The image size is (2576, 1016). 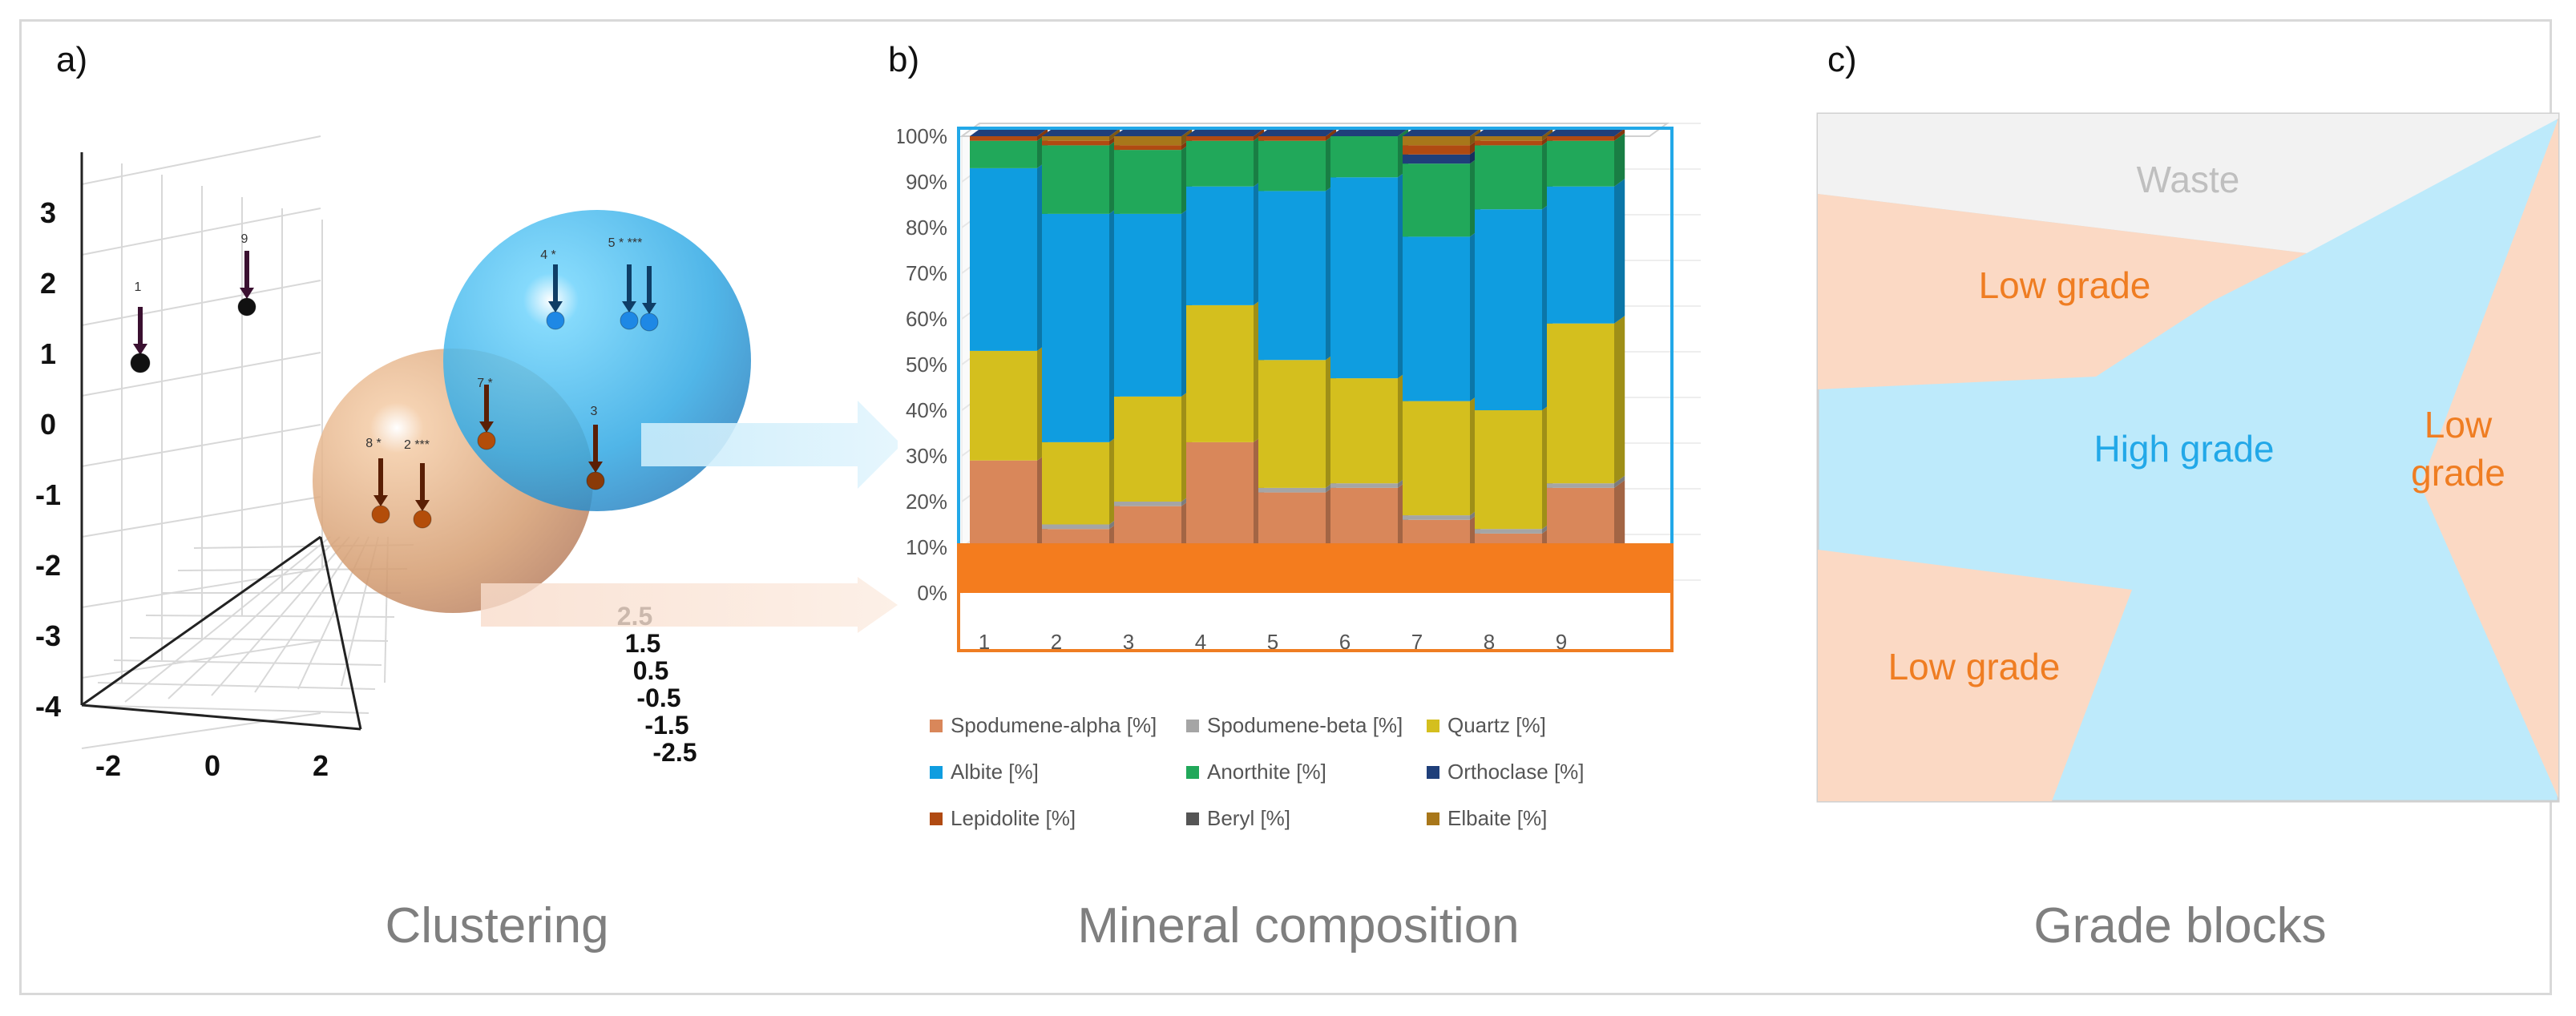 What do you see at coordinates (48, 635) in the screenshot?
I see `z-tick-label: -3` at bounding box center [48, 635].